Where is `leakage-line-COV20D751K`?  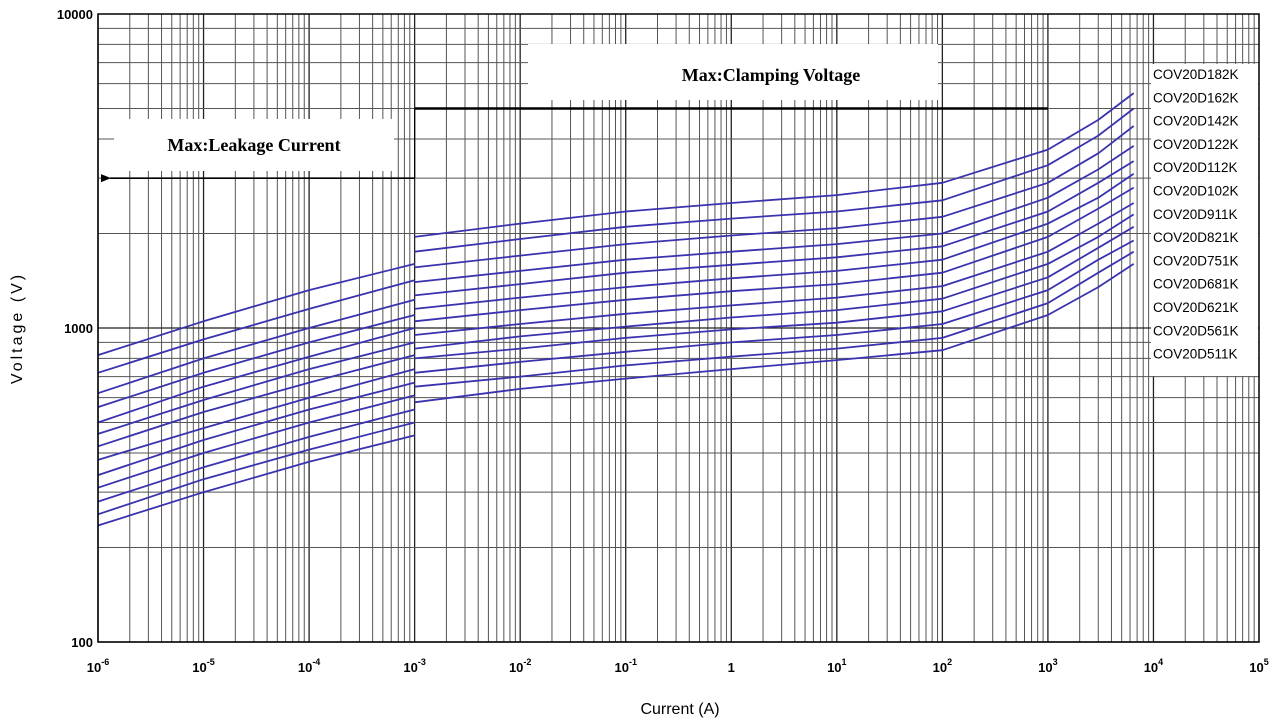 leakage-line-COV20D751K is located at coordinates (256, 428).